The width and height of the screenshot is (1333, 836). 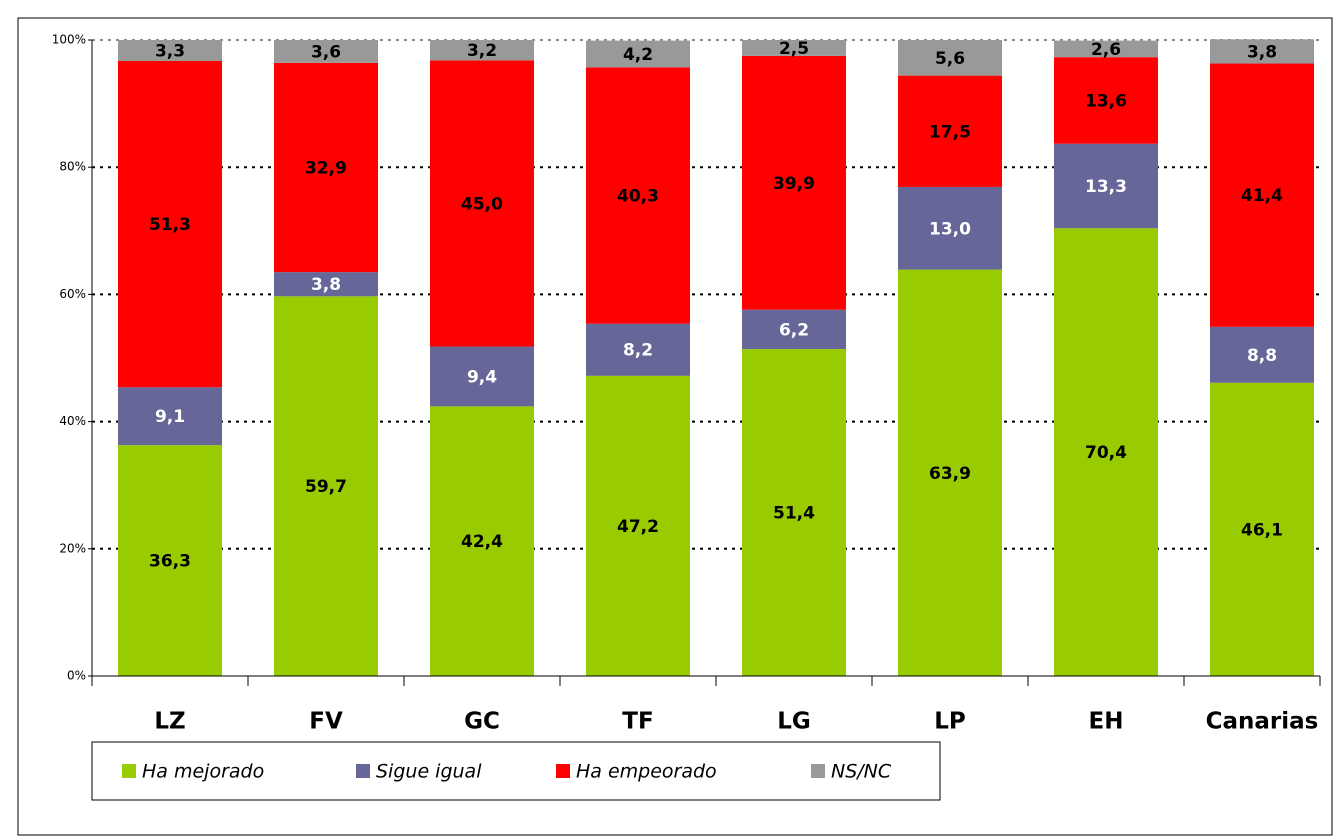 What do you see at coordinates (429, 772) in the screenshot?
I see `legend-label: Sigue igual` at bounding box center [429, 772].